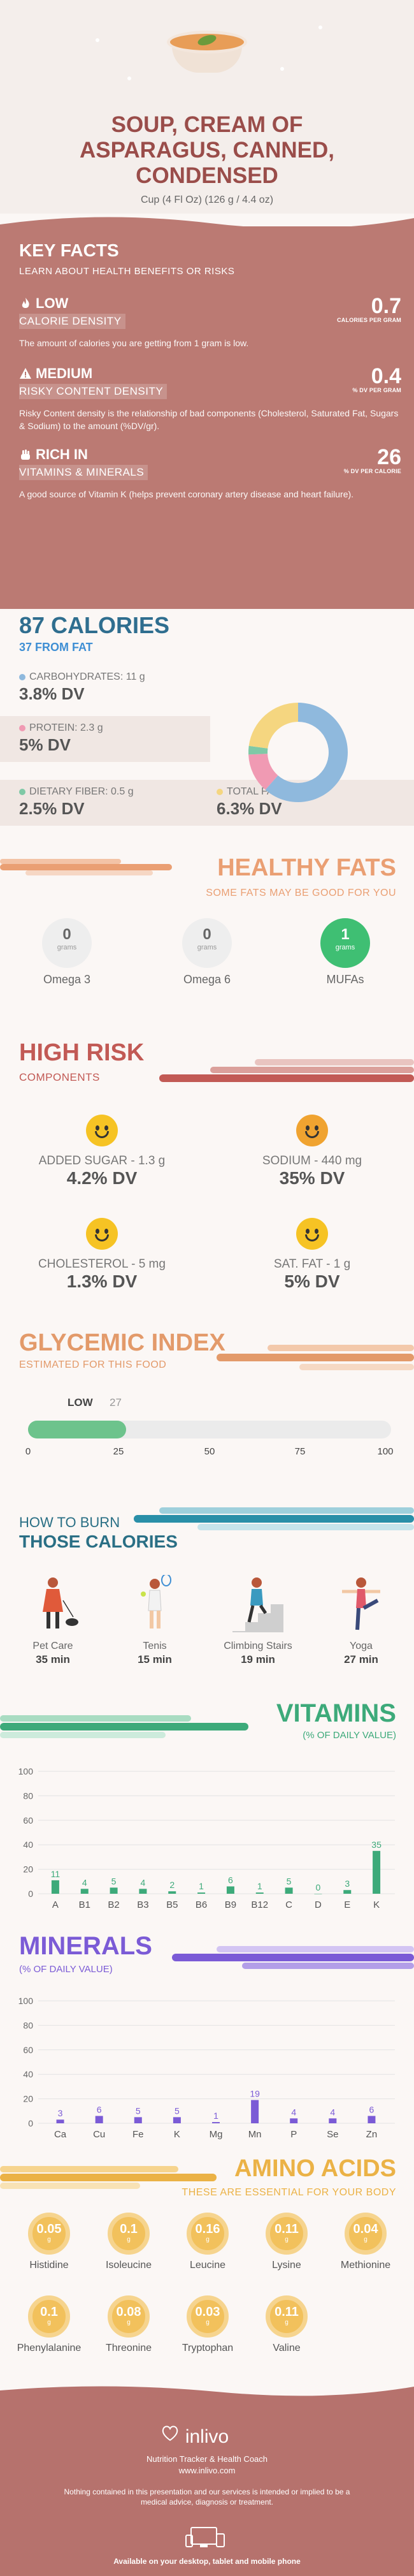  I want to click on brand-name: inlivo, so click(207, 2436).